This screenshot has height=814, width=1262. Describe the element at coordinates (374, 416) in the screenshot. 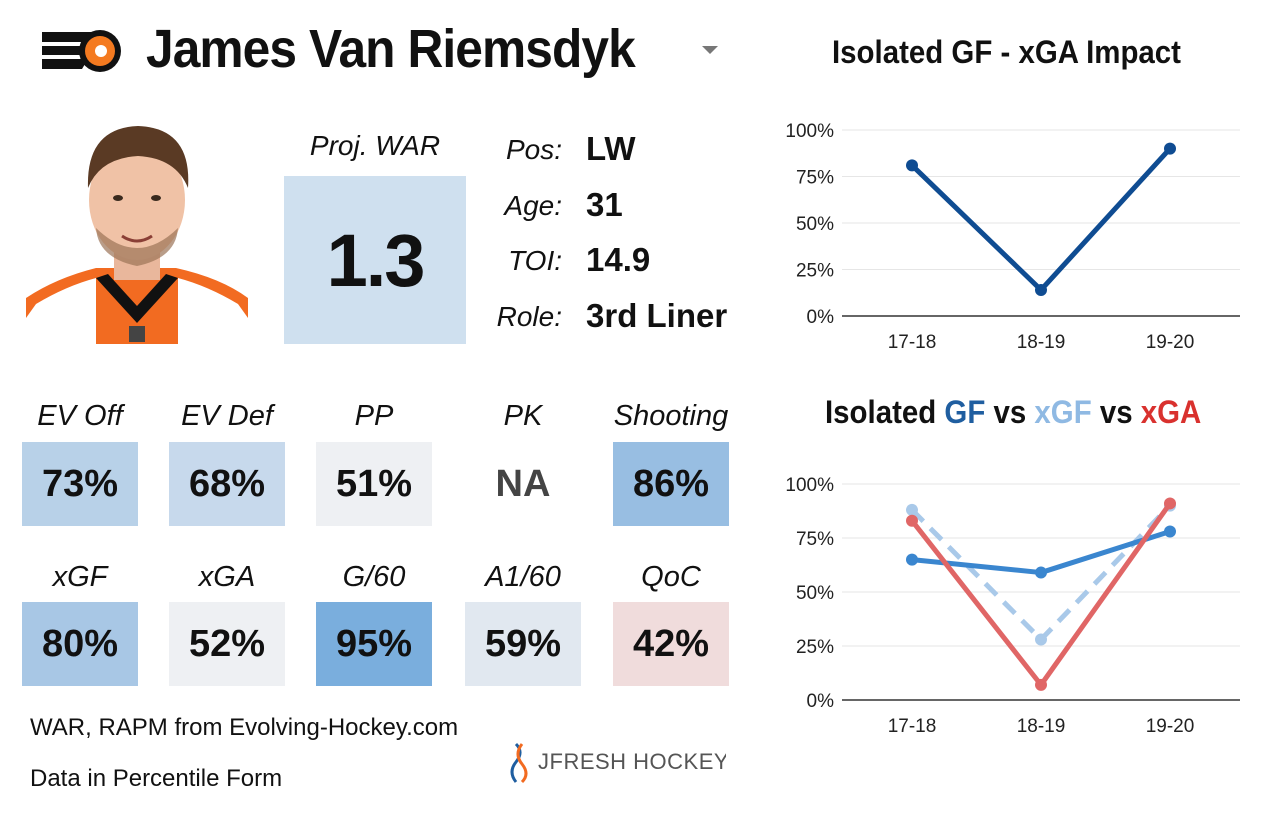

I see `stat-label-pp: PP` at that location.